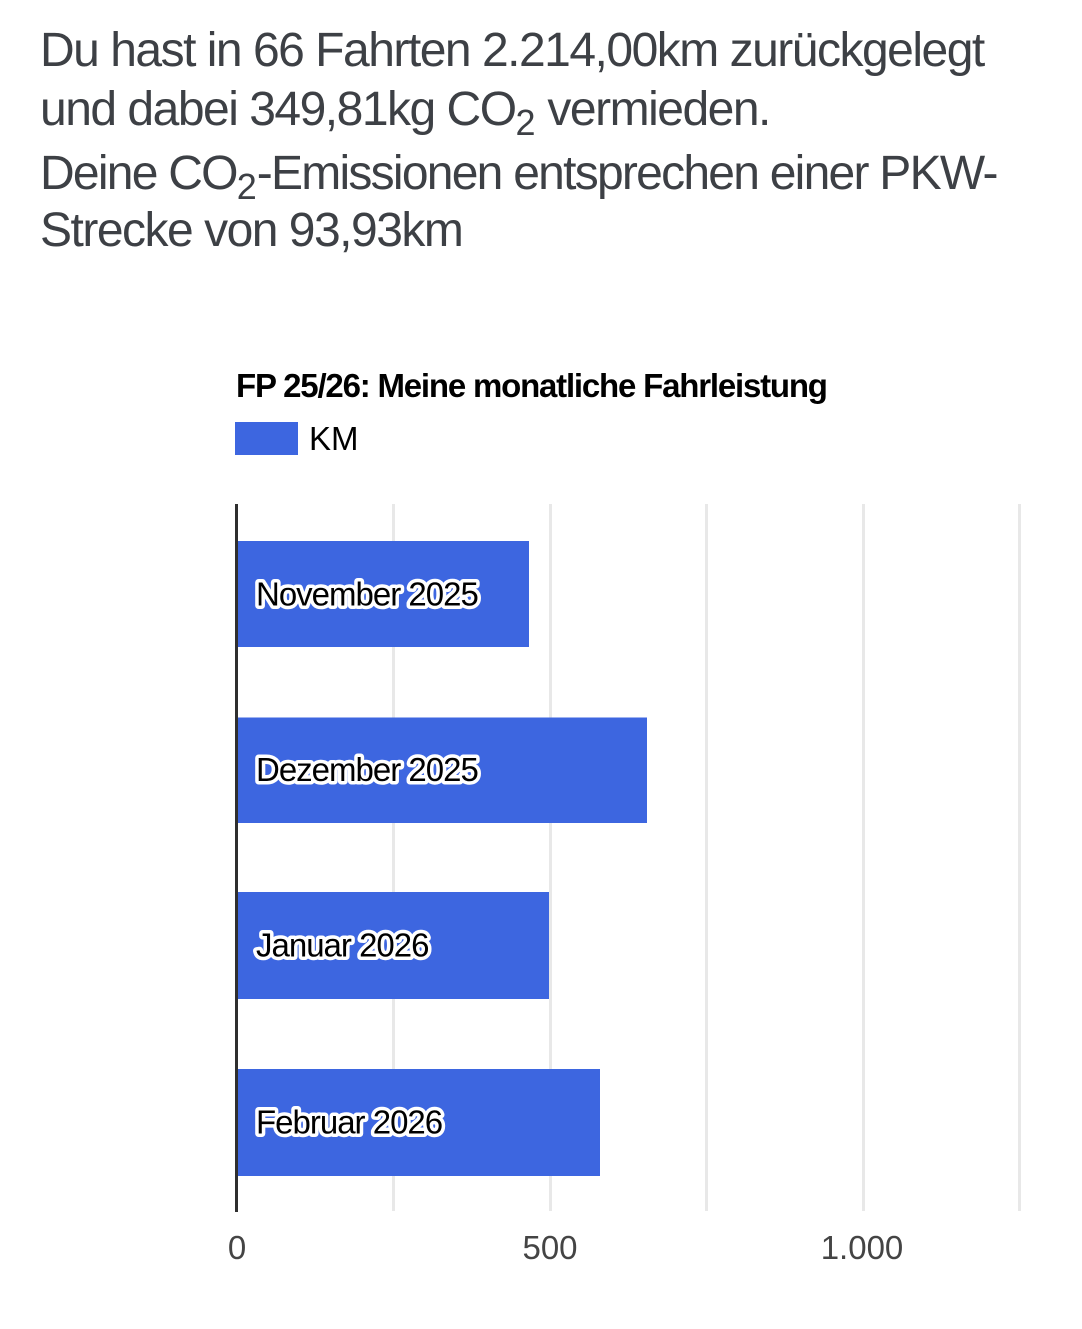 The image size is (1082, 1329). Describe the element at coordinates (531, 385) in the screenshot. I see `svg-text:FP 25/26: Meine monatliche Fah: FP 25/26: Meine monatliche Fahrleistung` at that location.